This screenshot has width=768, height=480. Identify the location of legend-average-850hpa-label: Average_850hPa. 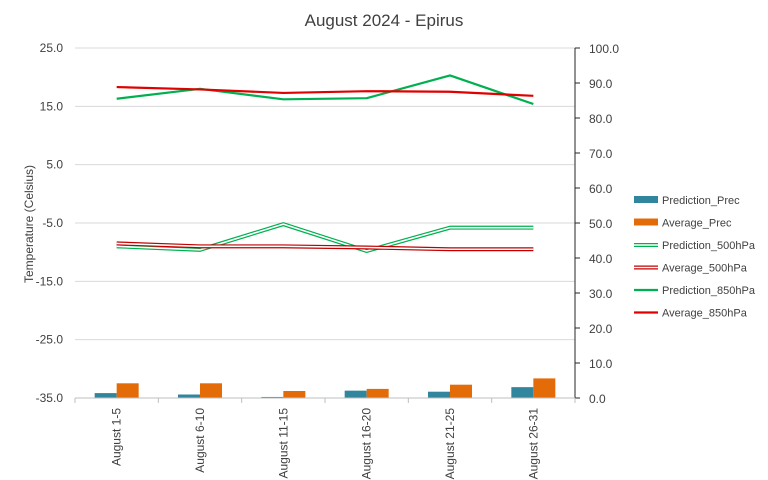
(705, 314).